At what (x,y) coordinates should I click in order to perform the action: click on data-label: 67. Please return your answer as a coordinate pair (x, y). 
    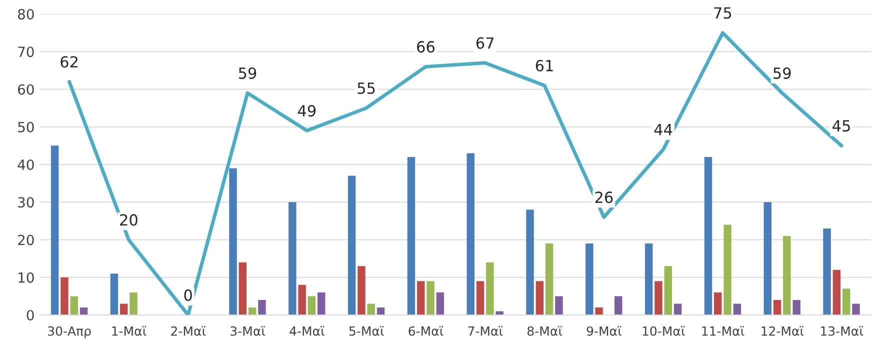
    Looking at the image, I should click on (485, 43).